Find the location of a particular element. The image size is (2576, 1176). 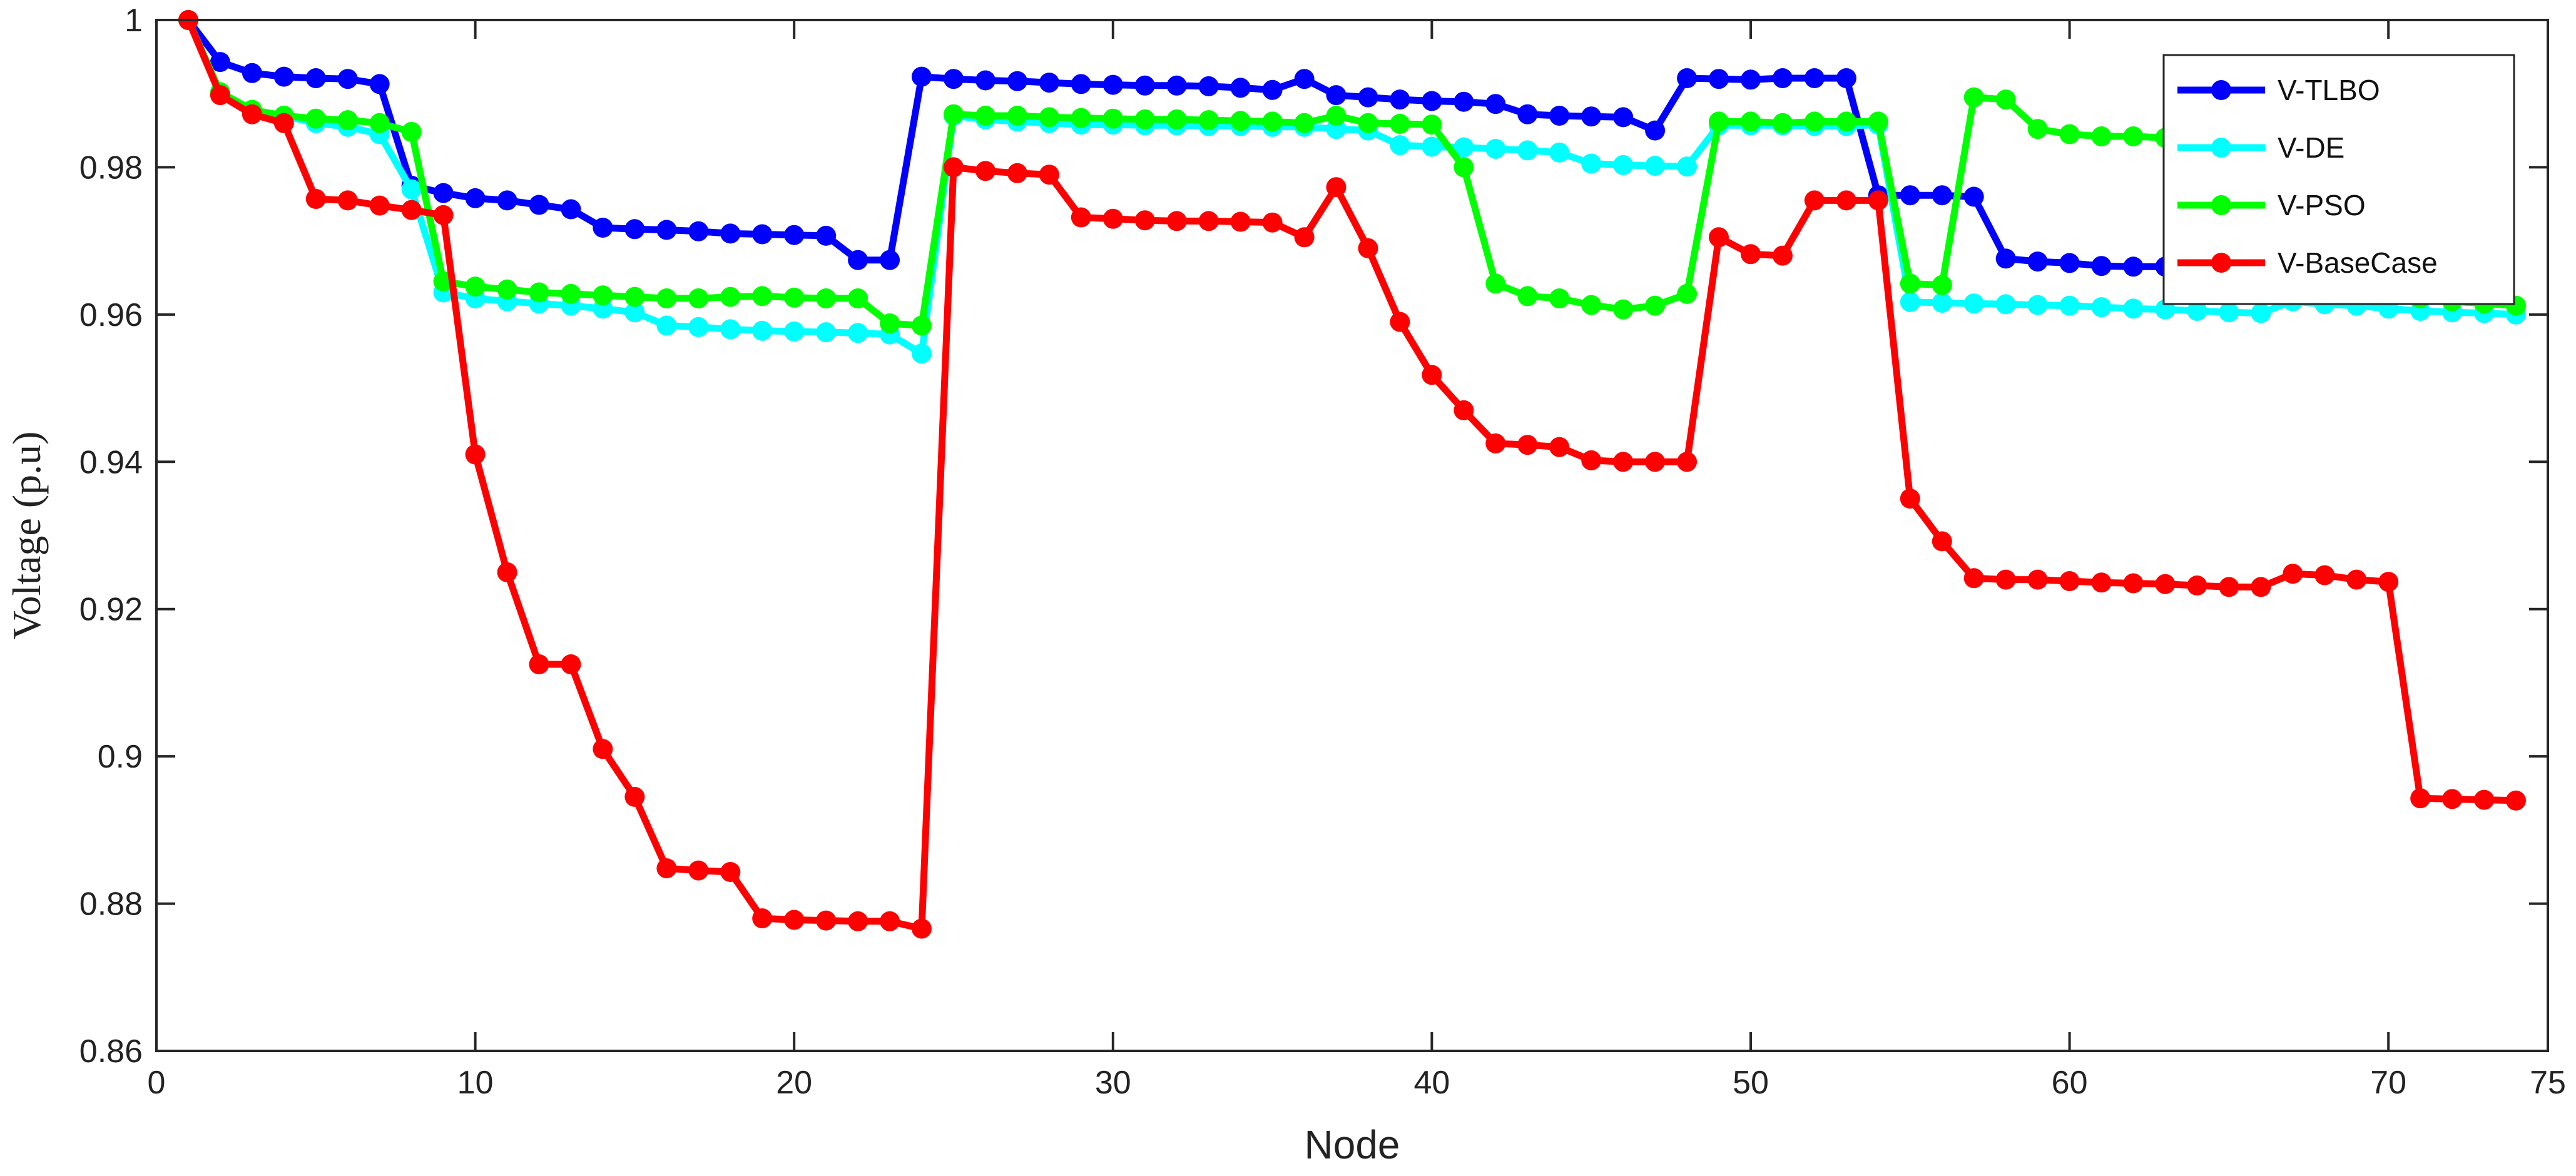

legend: V-TLBO V-DE V-PSO V-BaseCase is located at coordinates (2338, 179).